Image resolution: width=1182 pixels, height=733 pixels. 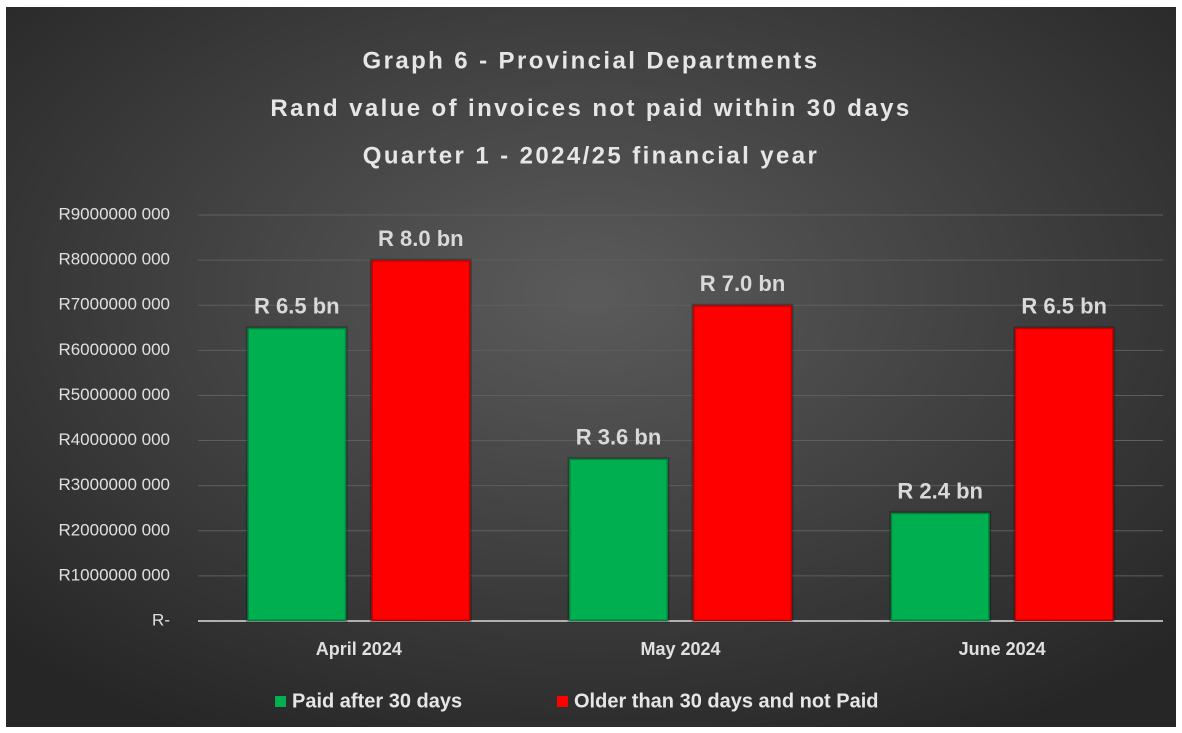 What do you see at coordinates (591, 60) in the screenshot?
I see `chart-title: Graph 6 - Provincial Departments` at bounding box center [591, 60].